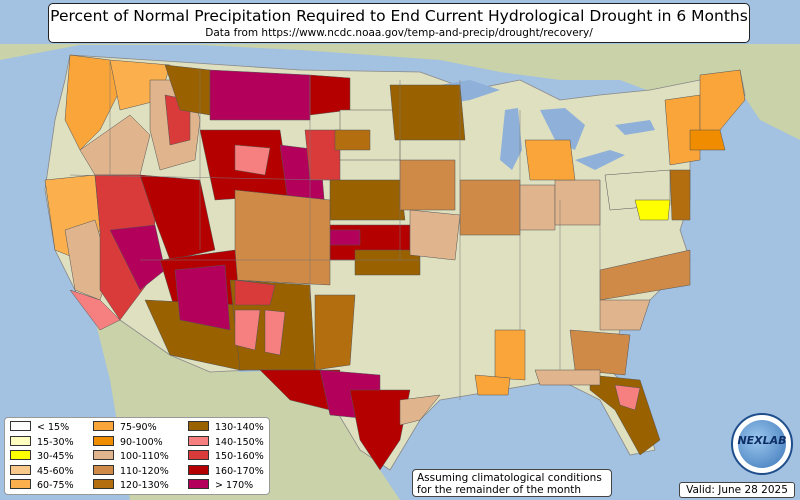  I want to click on region-tx-coast, so click(420, 410).